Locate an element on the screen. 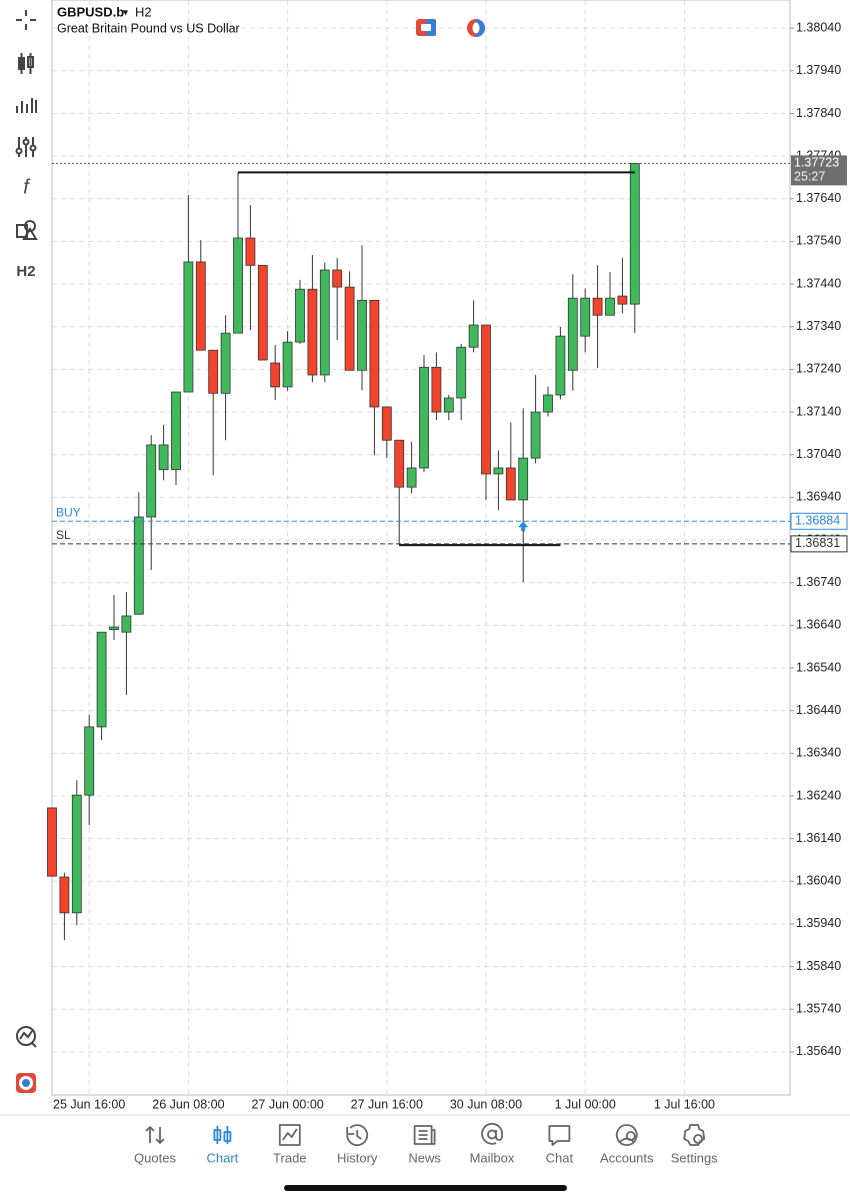 The width and height of the screenshot is (850, 1200). y-tick-label: 1.37540 is located at coordinates (818, 241).